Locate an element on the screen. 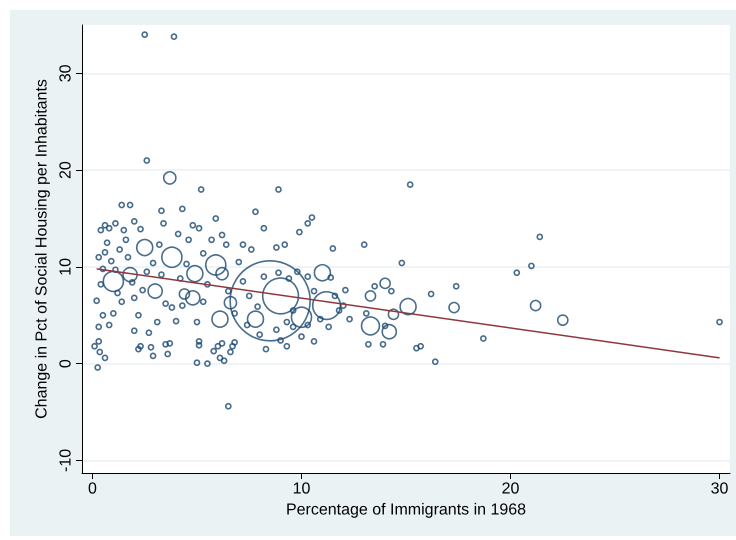  y-tick-label: 0 is located at coordinates (66, 363).